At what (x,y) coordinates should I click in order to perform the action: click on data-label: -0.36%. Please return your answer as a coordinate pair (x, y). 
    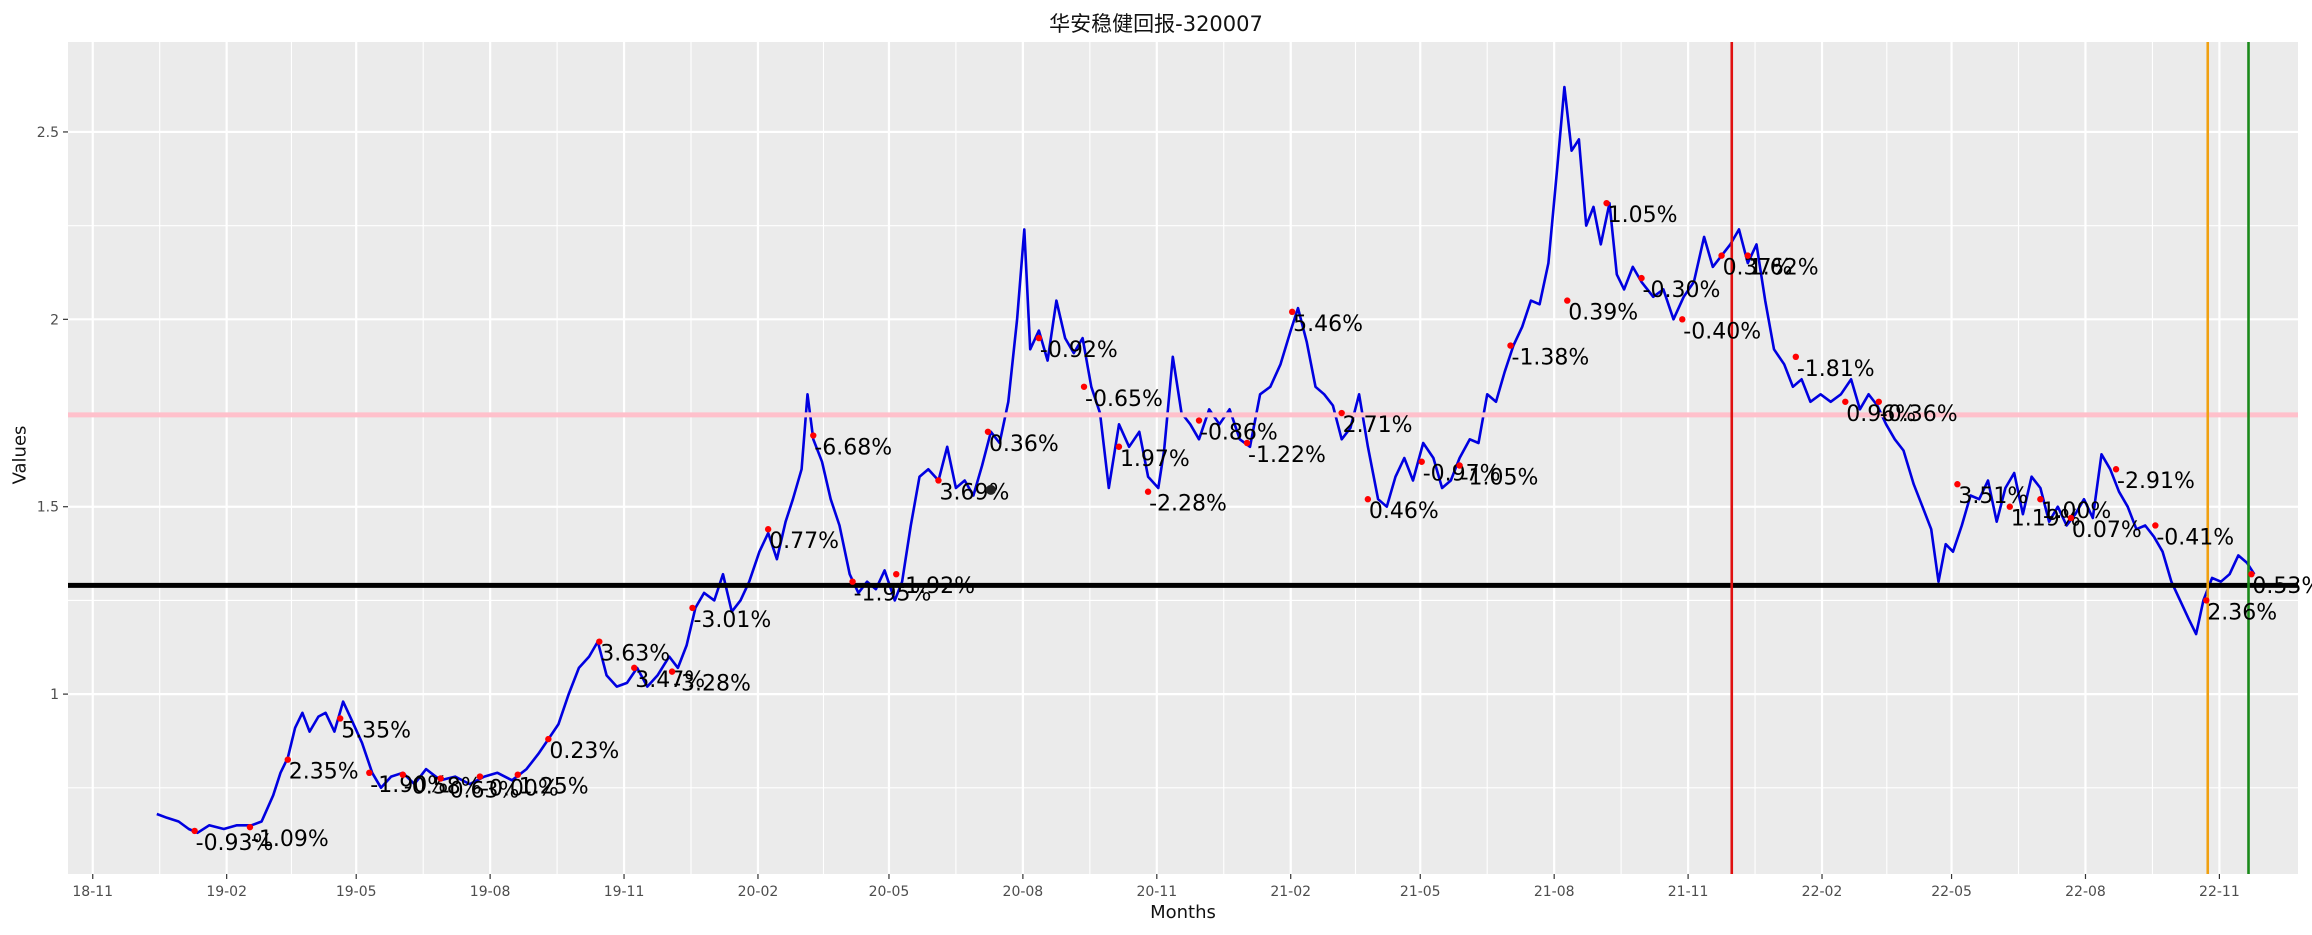
    Looking at the image, I should click on (1919, 414).